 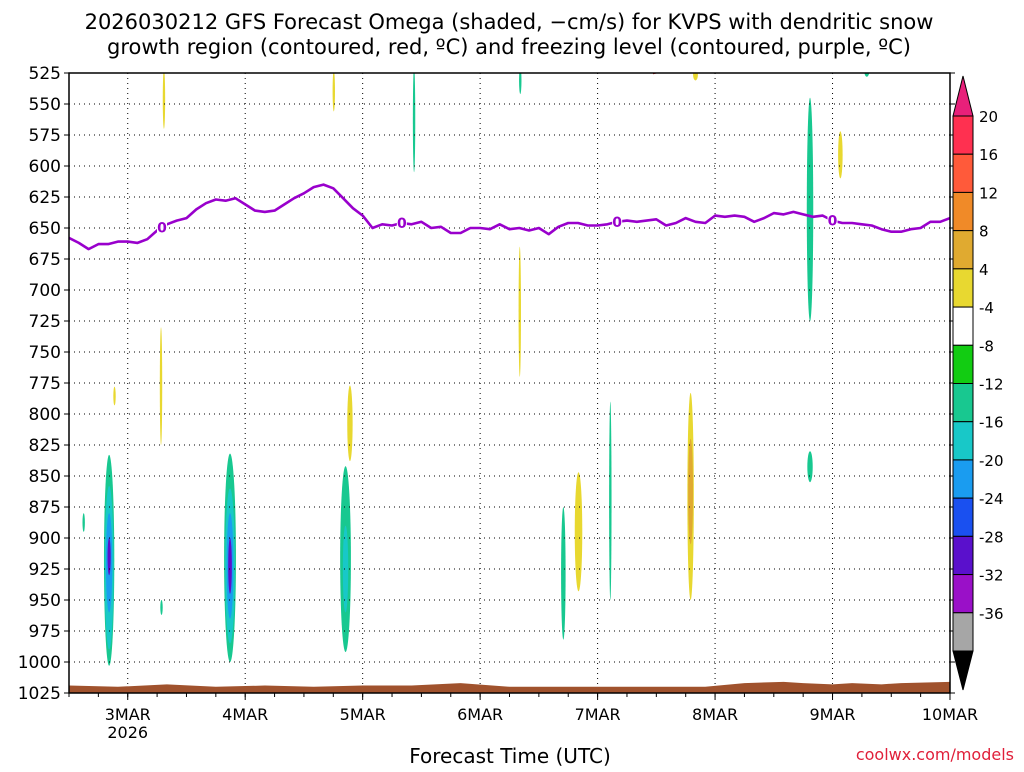 I want to click on colorbar-label: -32, so click(x=991, y=576).